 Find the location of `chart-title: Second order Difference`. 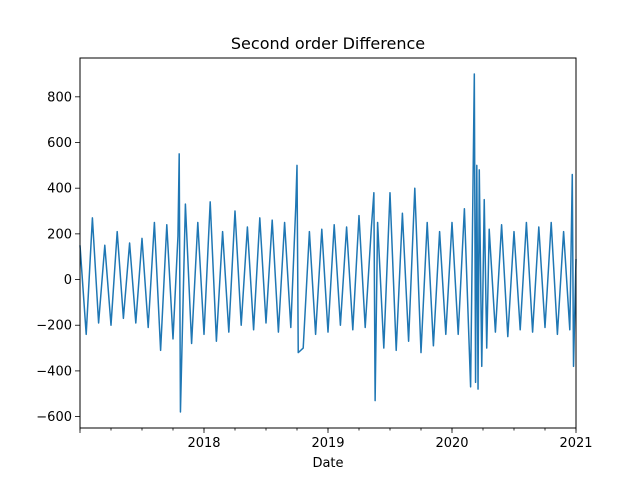

chart-title: Second order Difference is located at coordinates (328, 43).